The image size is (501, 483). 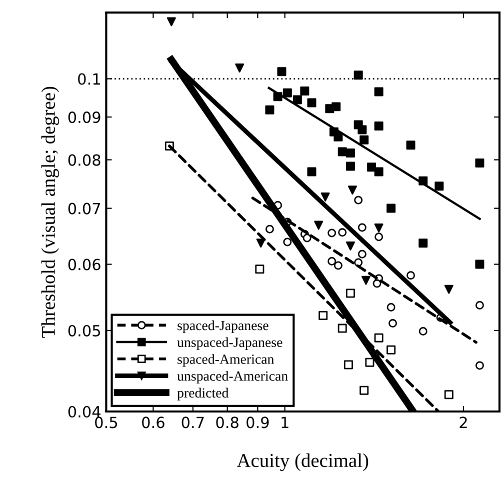 What do you see at coordinates (84, 264) in the screenshot?
I see `y-tick-label: 0.06` at bounding box center [84, 264].